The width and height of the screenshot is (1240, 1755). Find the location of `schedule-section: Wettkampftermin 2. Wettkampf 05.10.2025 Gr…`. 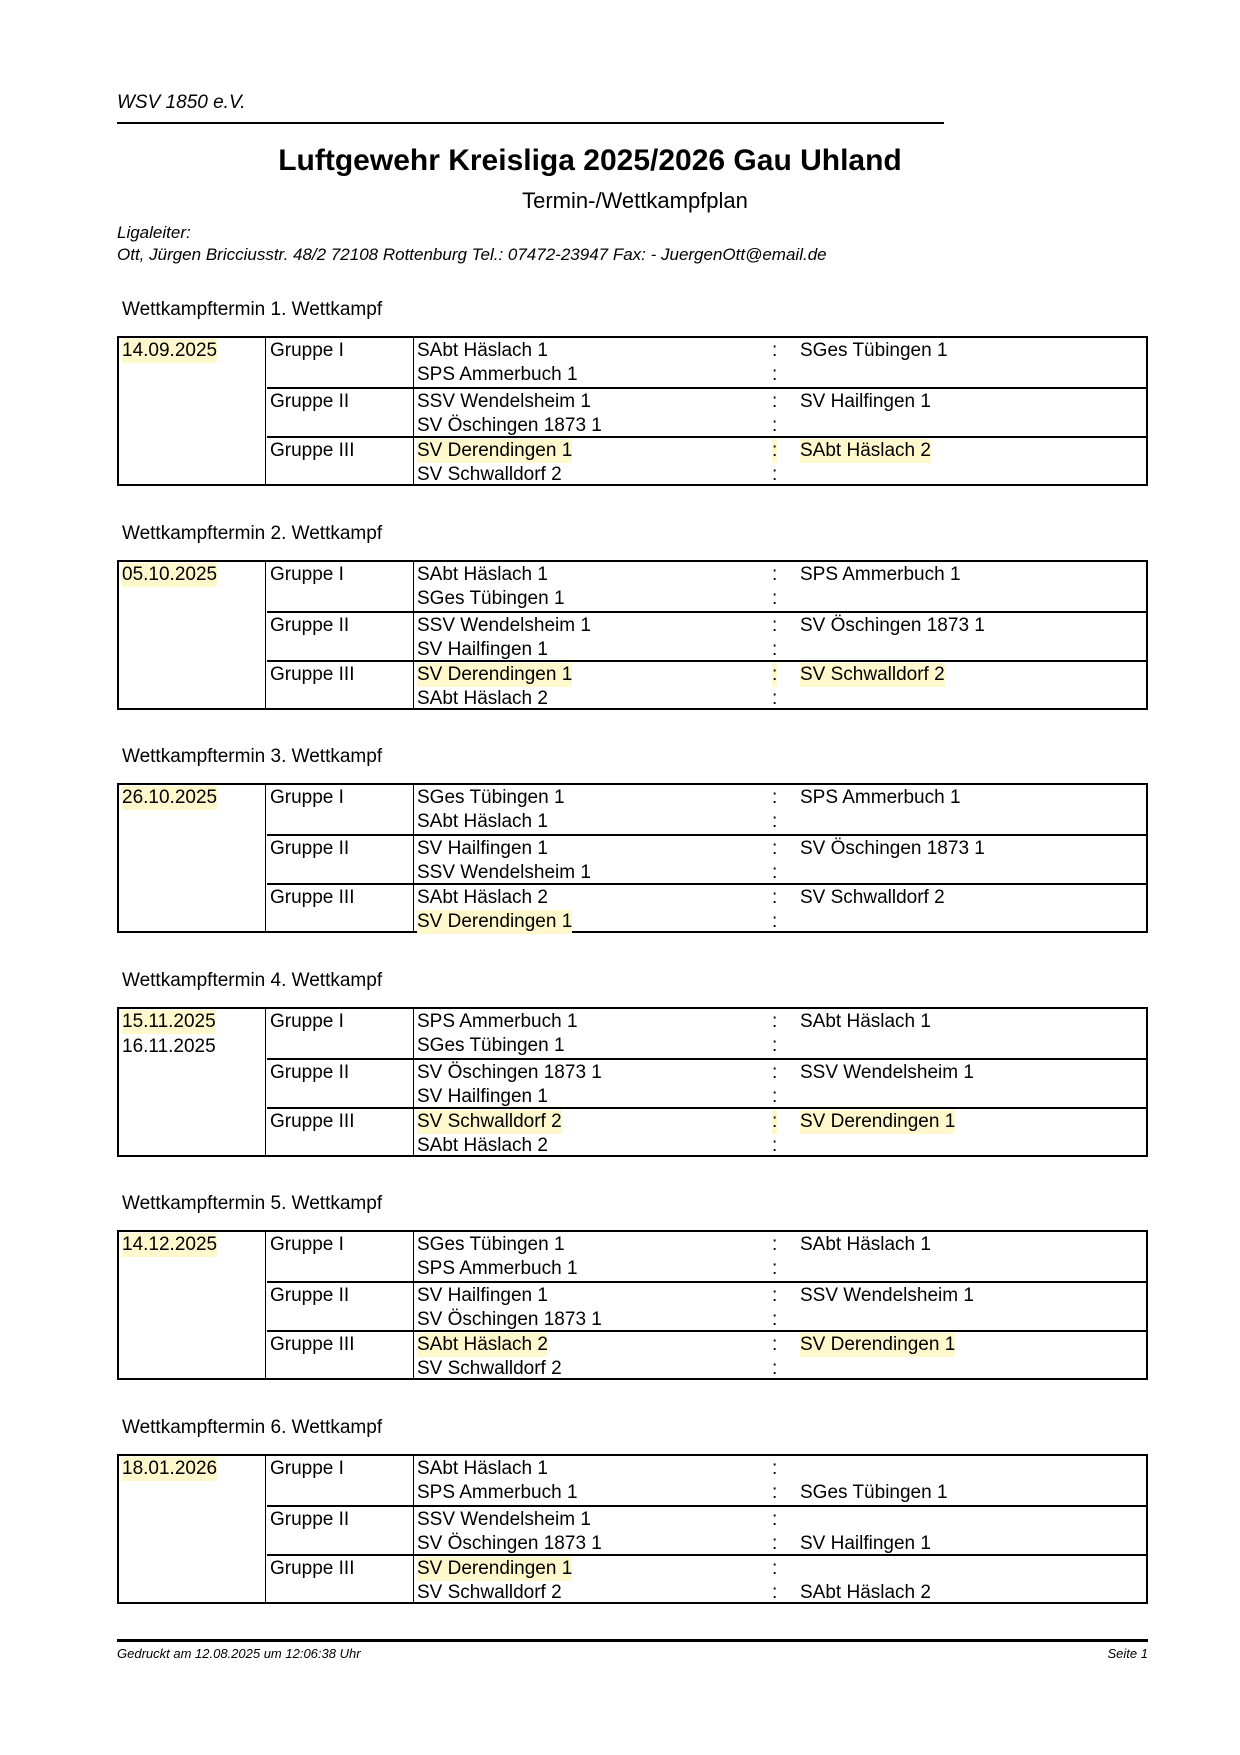

schedule-section: Wettkampftermin 2. Wettkampf 05.10.2025 Gr… is located at coordinates (620, 633).